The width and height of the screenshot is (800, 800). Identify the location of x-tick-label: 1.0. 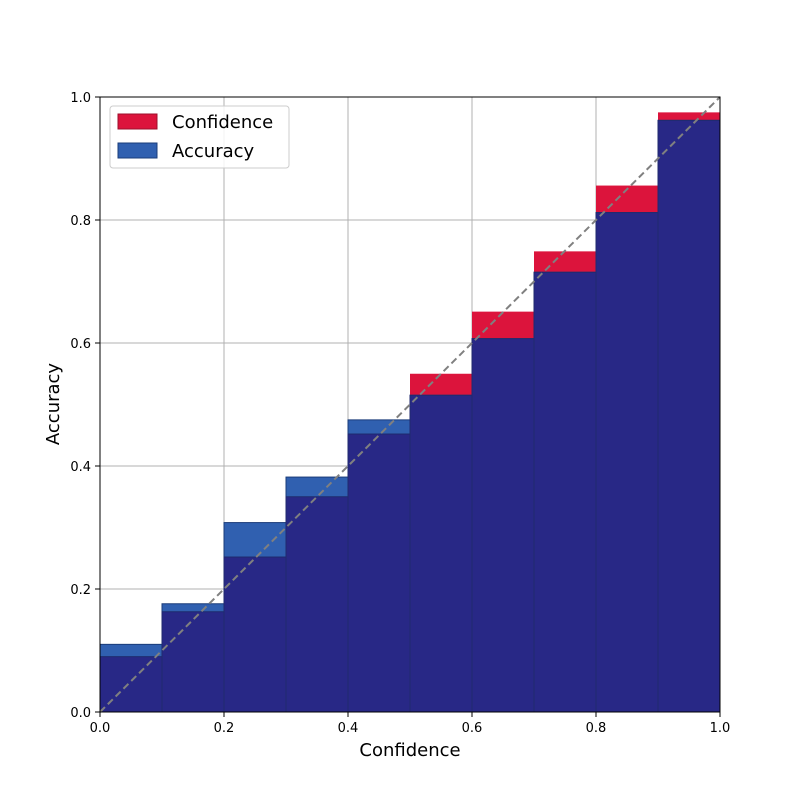
(720, 728).